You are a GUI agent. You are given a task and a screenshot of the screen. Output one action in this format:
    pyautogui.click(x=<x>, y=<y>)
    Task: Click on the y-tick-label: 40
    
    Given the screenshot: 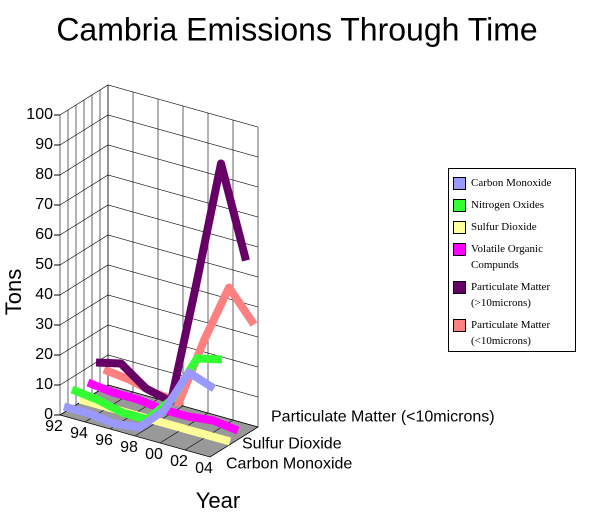 What is the action you would take?
    pyautogui.click(x=44, y=294)
    